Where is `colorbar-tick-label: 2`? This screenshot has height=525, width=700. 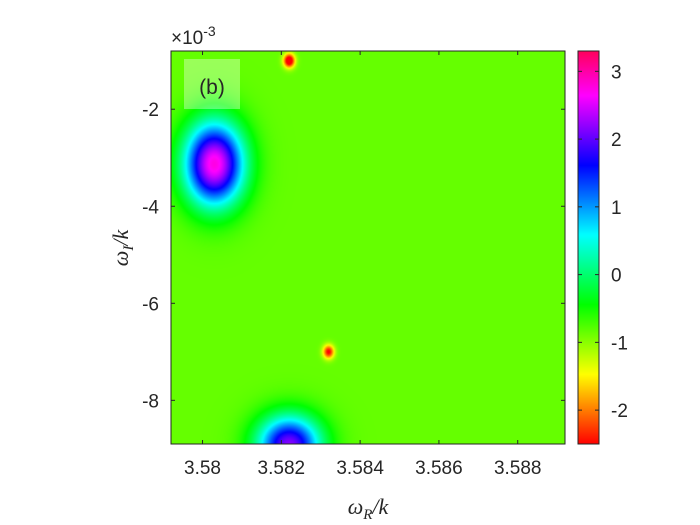 colorbar-tick-label: 2 is located at coordinates (616, 140).